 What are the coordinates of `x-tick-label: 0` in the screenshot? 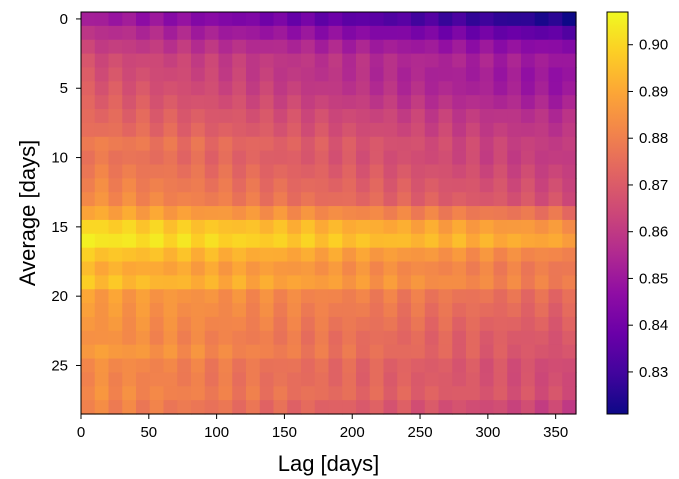 It's located at (81, 432).